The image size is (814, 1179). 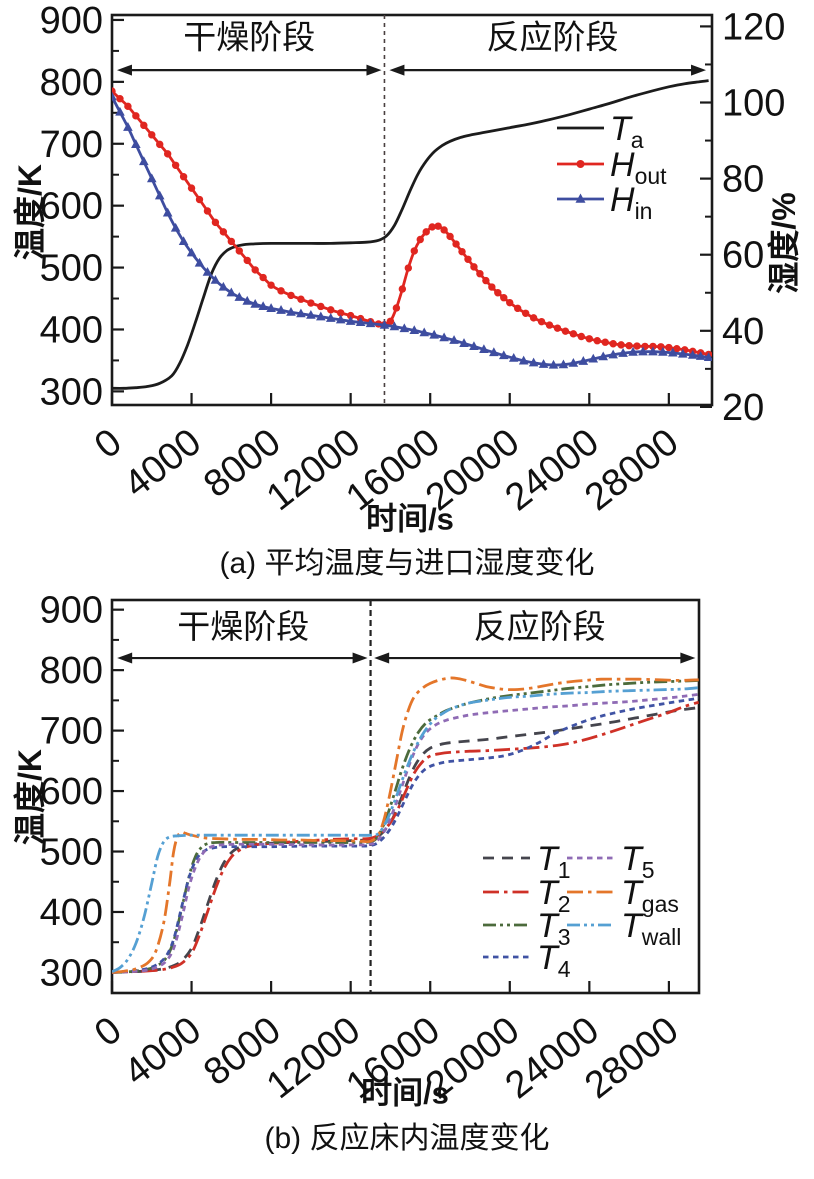 I want to click on y2-tick-label: 40, so click(x=743, y=332).